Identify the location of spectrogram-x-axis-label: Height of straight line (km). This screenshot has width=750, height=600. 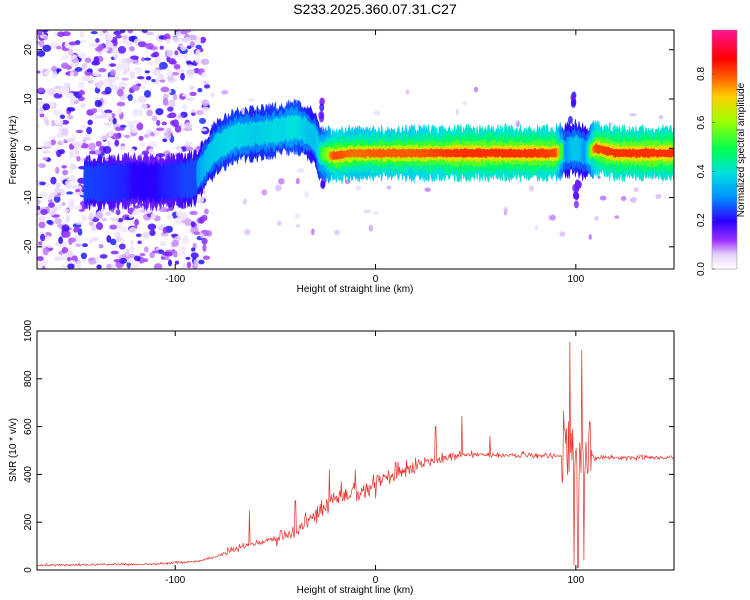
(355, 289).